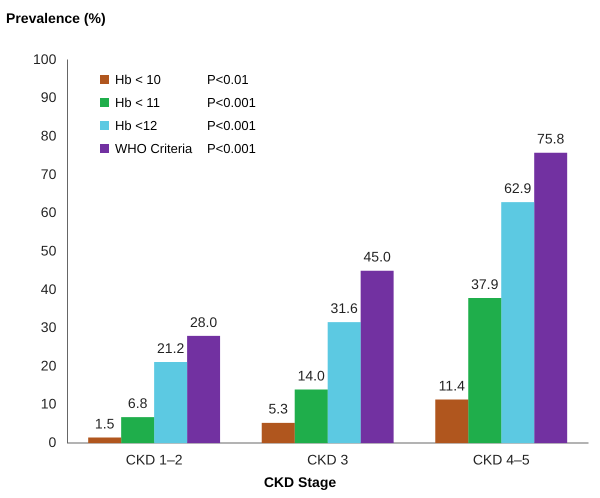 The width and height of the screenshot is (600, 498). What do you see at coordinates (344, 308) in the screenshot?
I see `data-label: 31.6` at bounding box center [344, 308].